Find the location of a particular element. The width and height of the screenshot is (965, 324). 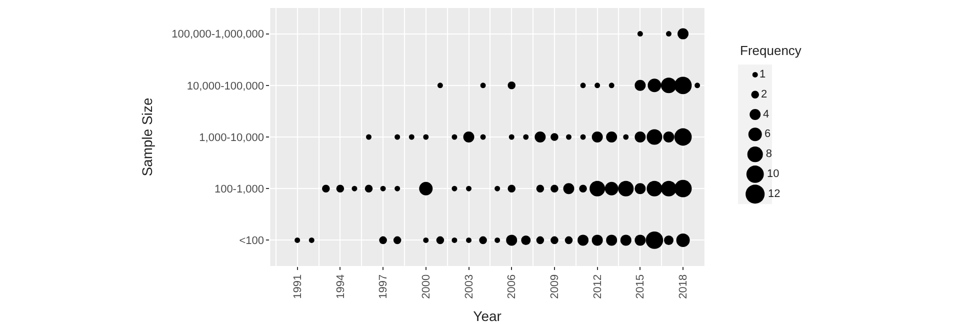

x-tick-label: 1991 is located at coordinates (298, 286).